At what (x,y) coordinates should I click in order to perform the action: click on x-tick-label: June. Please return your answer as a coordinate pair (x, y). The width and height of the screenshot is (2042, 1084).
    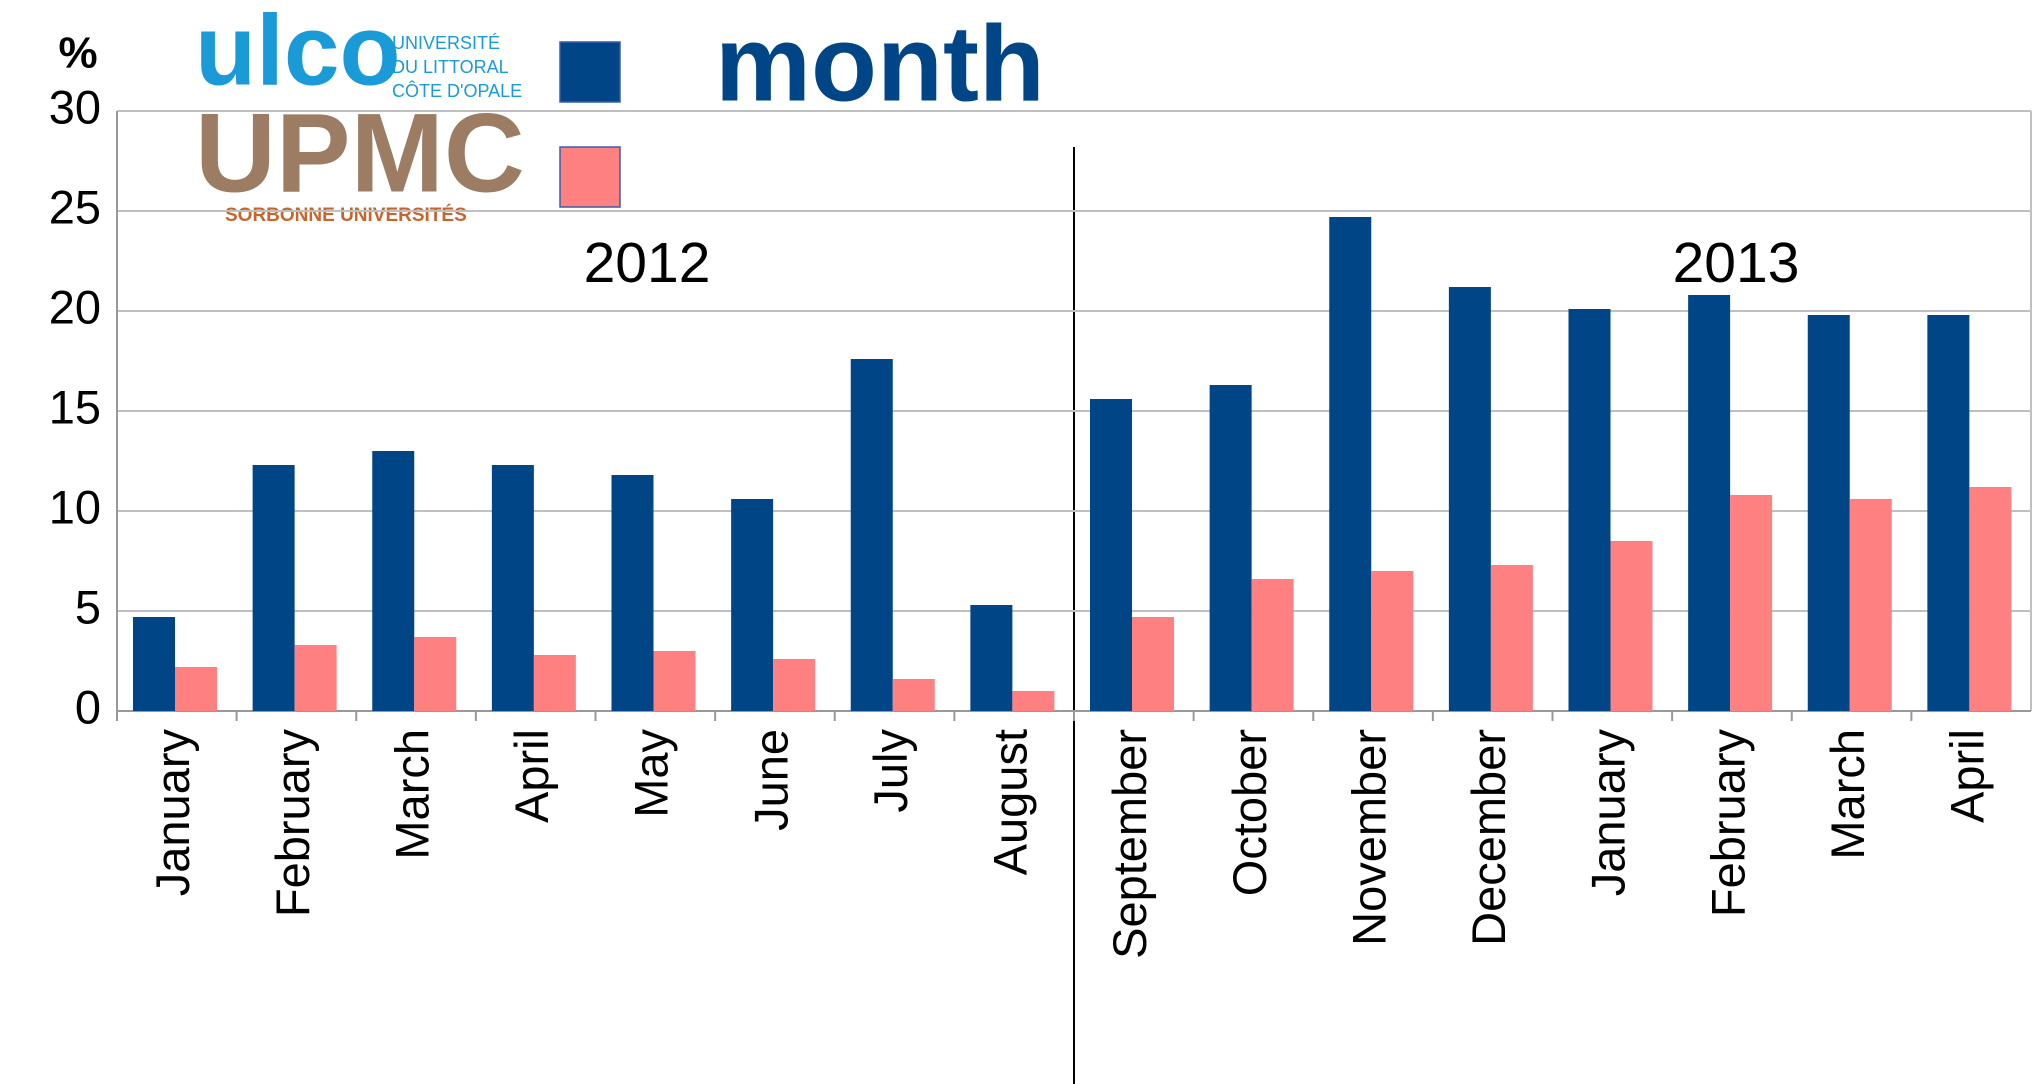
    Looking at the image, I should click on (770, 780).